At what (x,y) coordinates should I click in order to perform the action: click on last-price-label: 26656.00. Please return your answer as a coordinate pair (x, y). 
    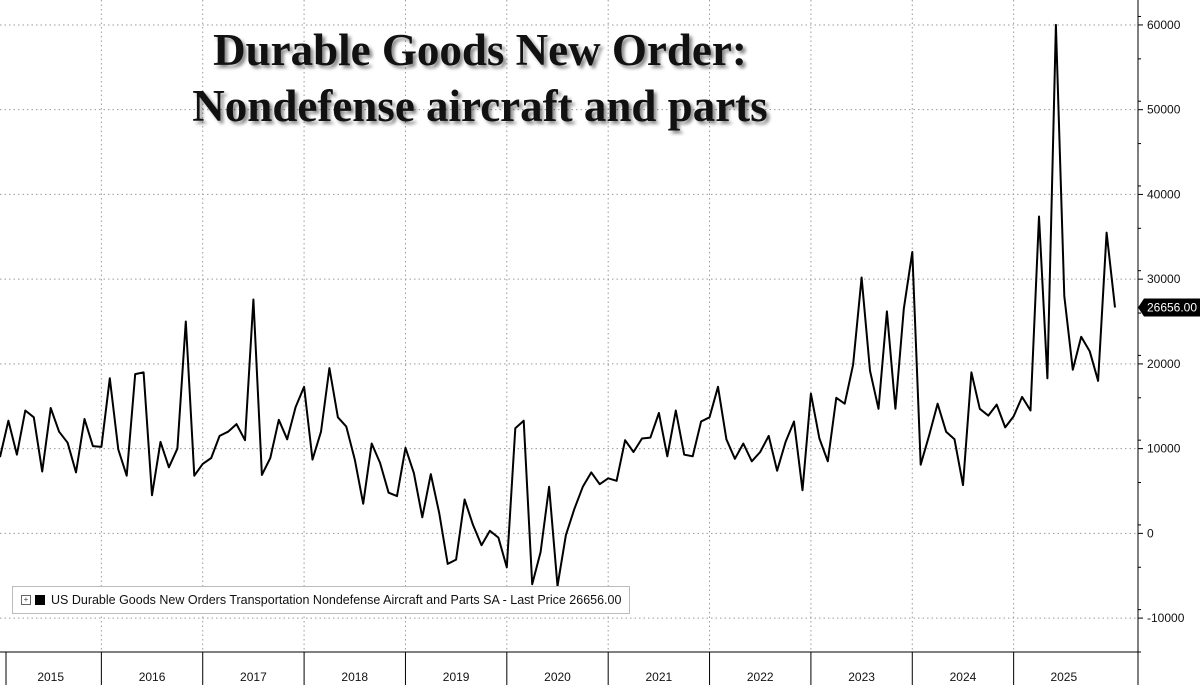
    Looking at the image, I should click on (1169, 307).